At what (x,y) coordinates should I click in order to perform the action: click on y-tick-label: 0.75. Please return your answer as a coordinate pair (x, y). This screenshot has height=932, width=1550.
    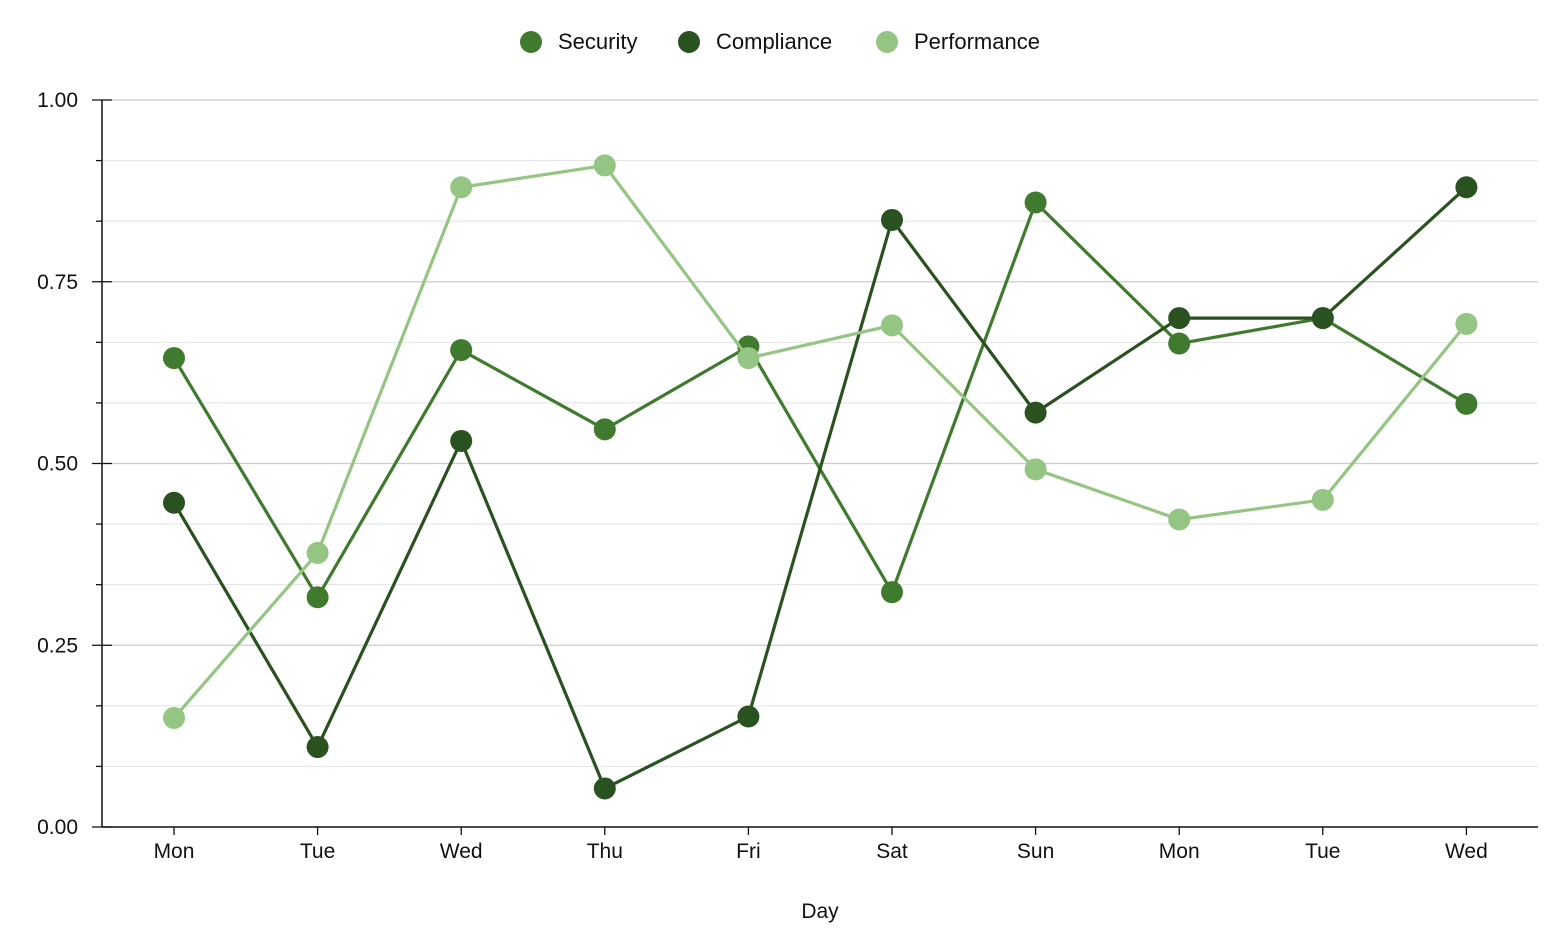
    Looking at the image, I should click on (57, 282).